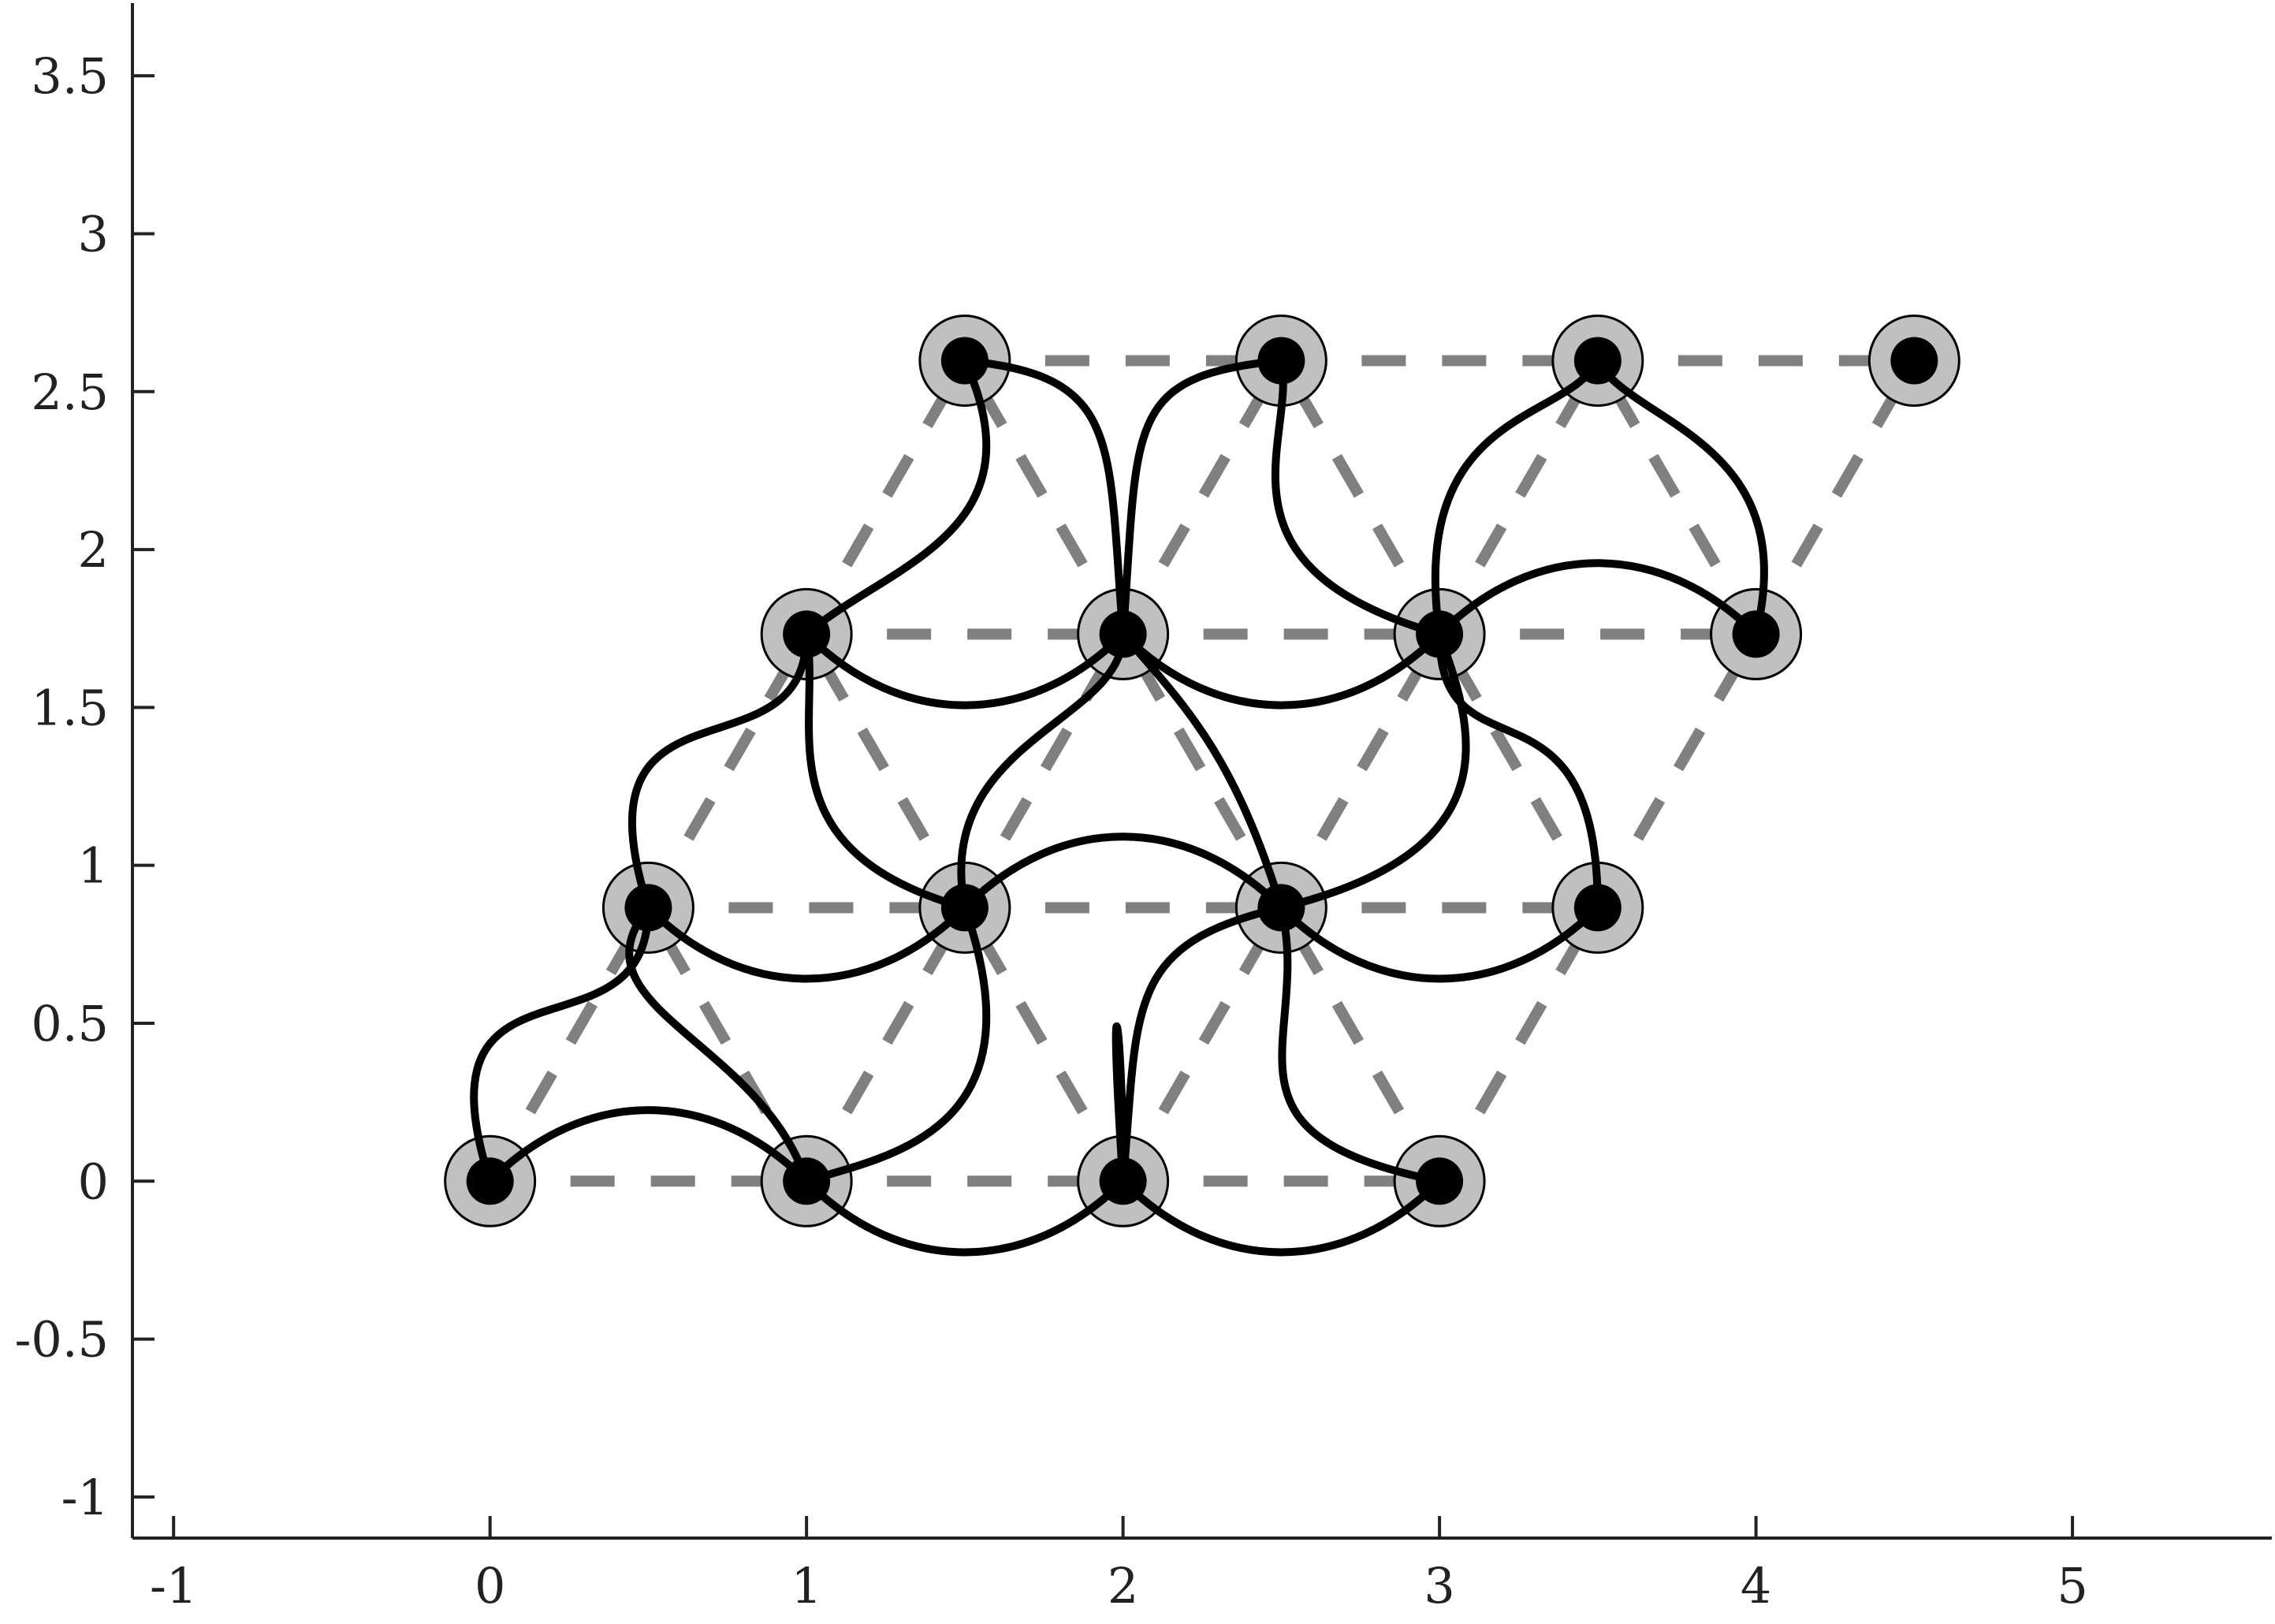 The image size is (2275, 1624). I want to click on x-ticks: -1 0 1 2 3 4 5, so click(1119, 1565).